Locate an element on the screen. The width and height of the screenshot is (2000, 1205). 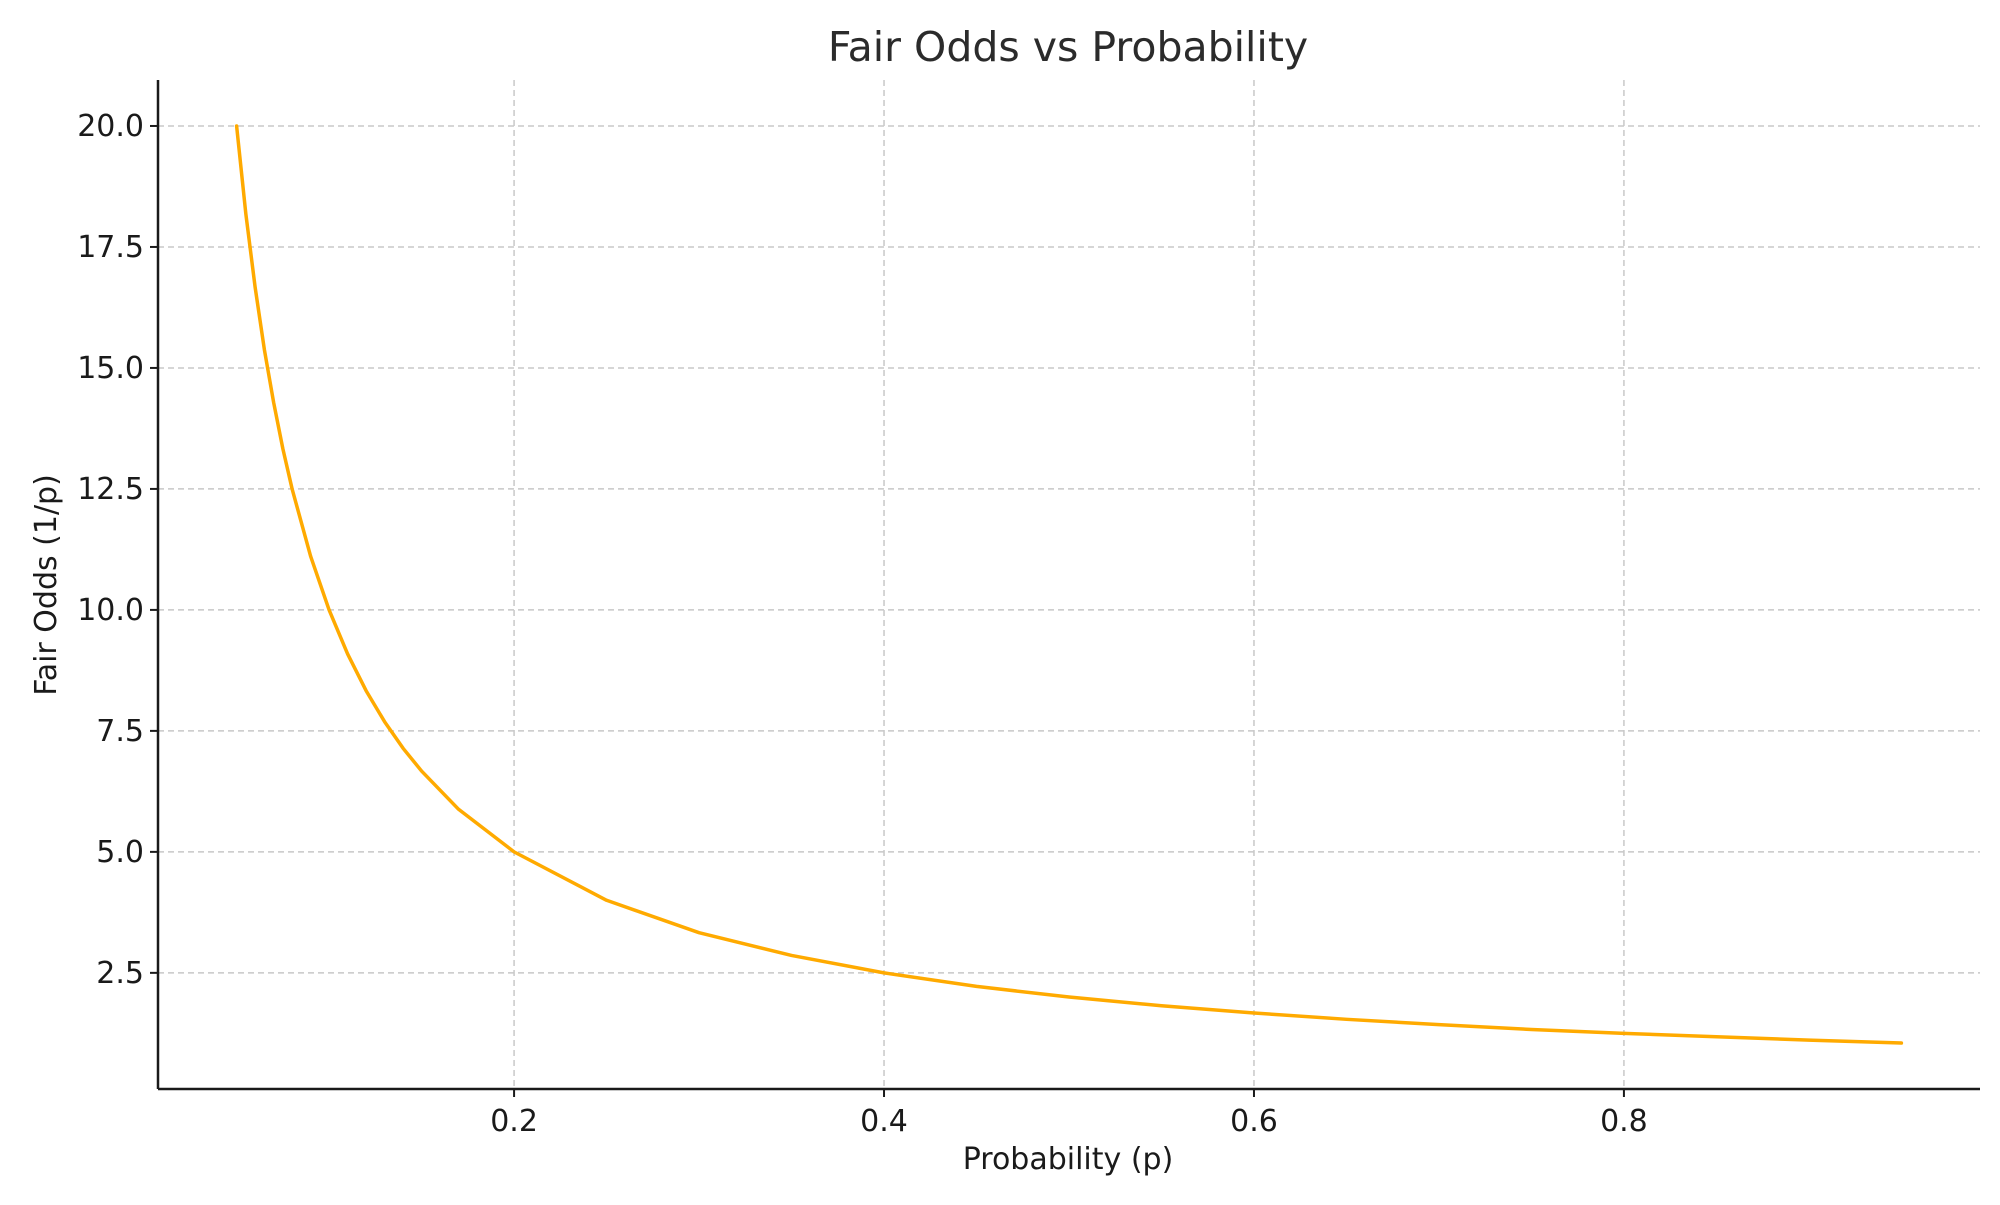
x-tick-label: 0.6 is located at coordinates (1254, 1121).